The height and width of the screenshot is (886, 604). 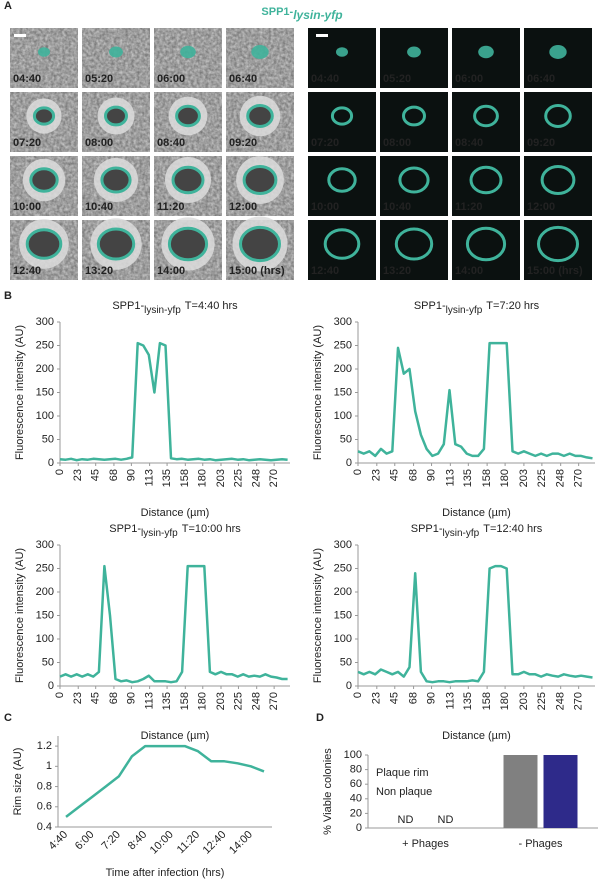 What do you see at coordinates (540, 844) in the screenshot?
I see `x-tick-label: - Phages` at bounding box center [540, 844].